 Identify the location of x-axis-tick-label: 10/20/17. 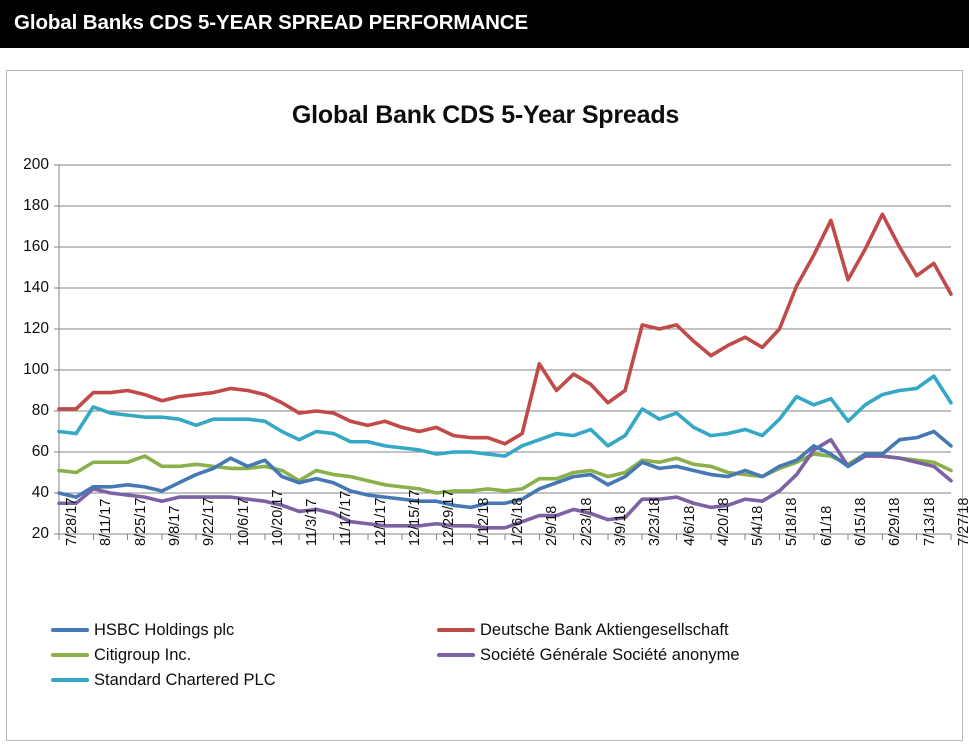
(277, 517).